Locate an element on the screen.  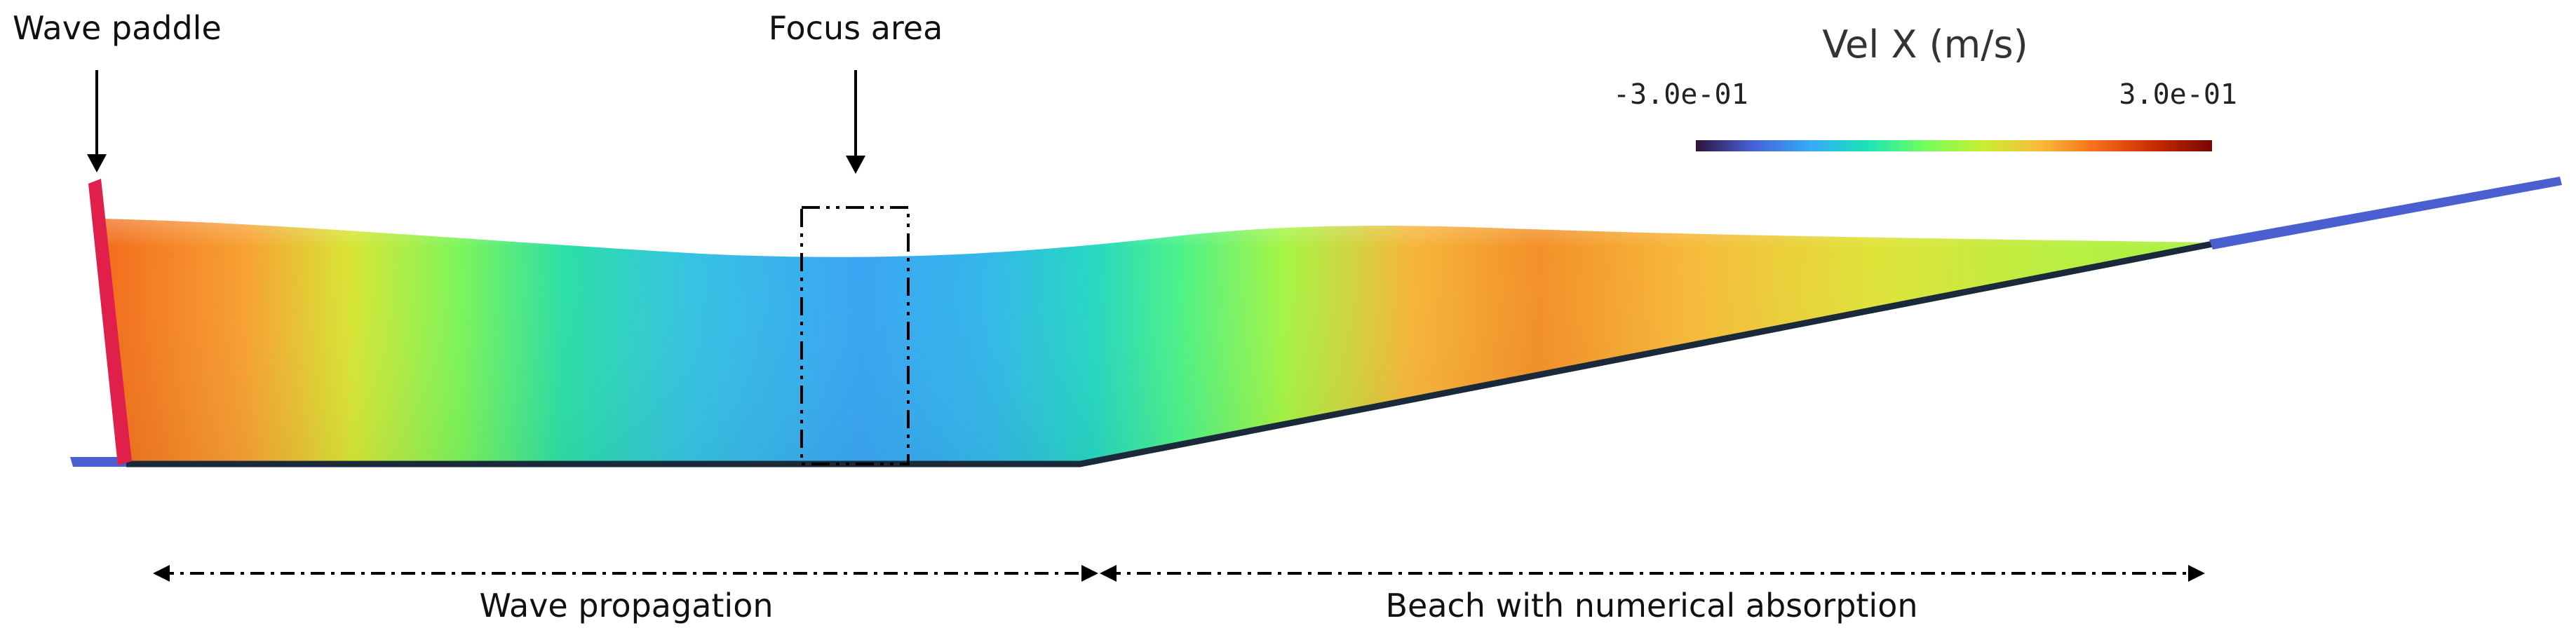
focus-area-label: Focus area is located at coordinates (856, 28).